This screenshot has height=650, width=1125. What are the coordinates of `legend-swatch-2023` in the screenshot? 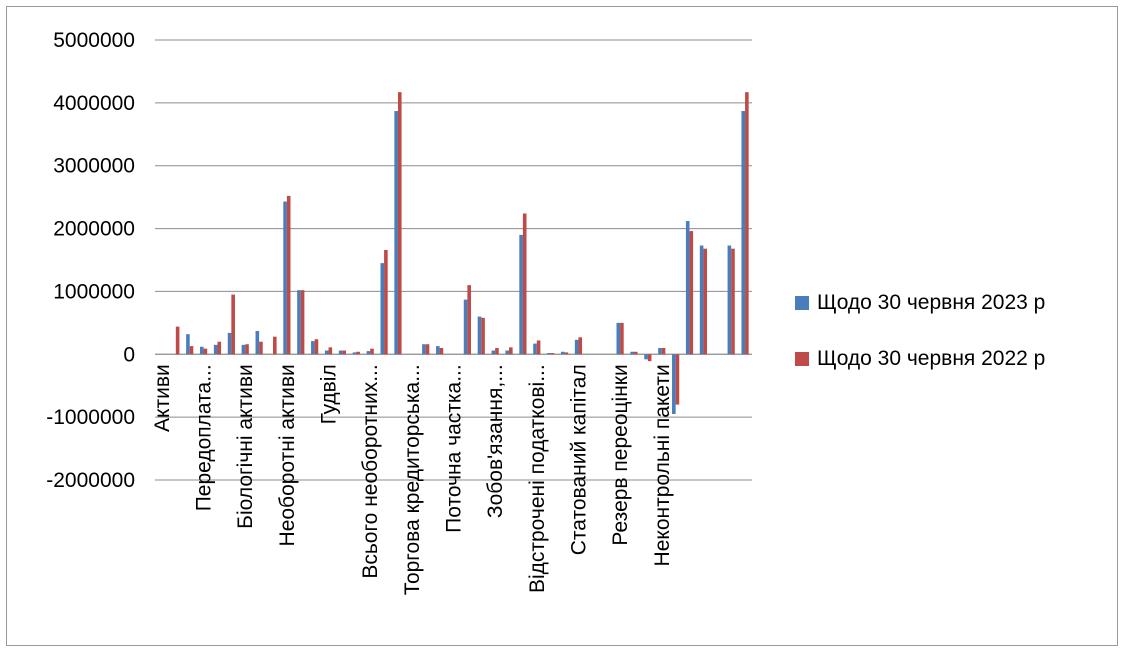 It's located at (802, 303).